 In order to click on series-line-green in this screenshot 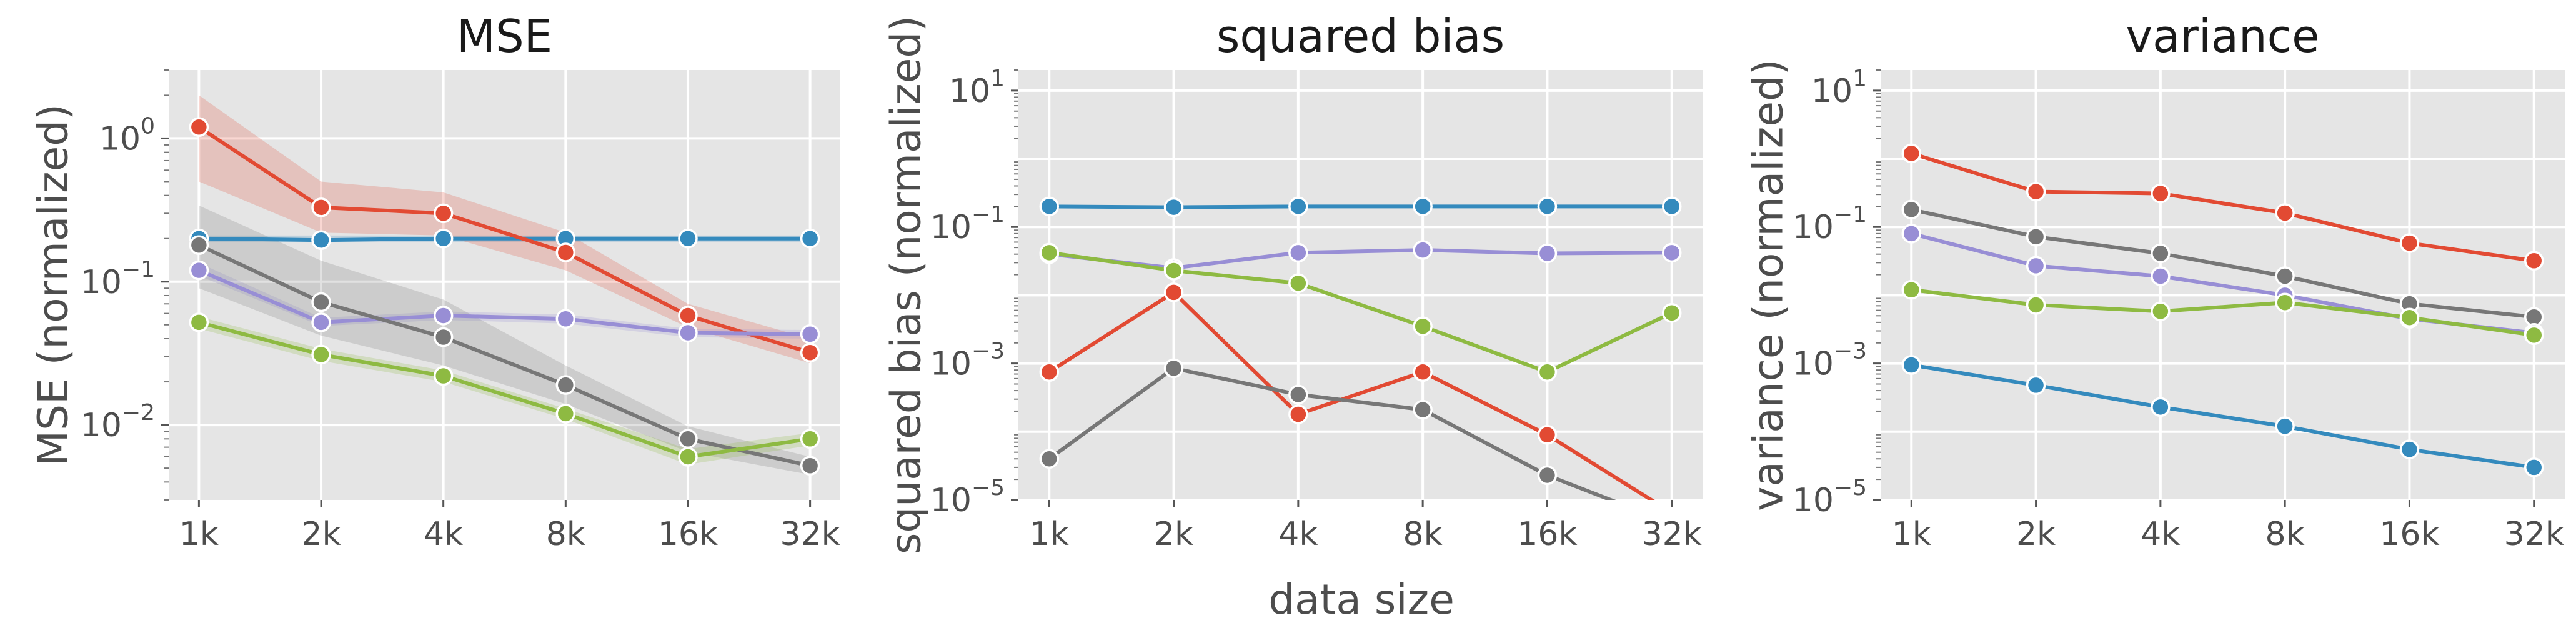, I will do `click(2223, 313)`.